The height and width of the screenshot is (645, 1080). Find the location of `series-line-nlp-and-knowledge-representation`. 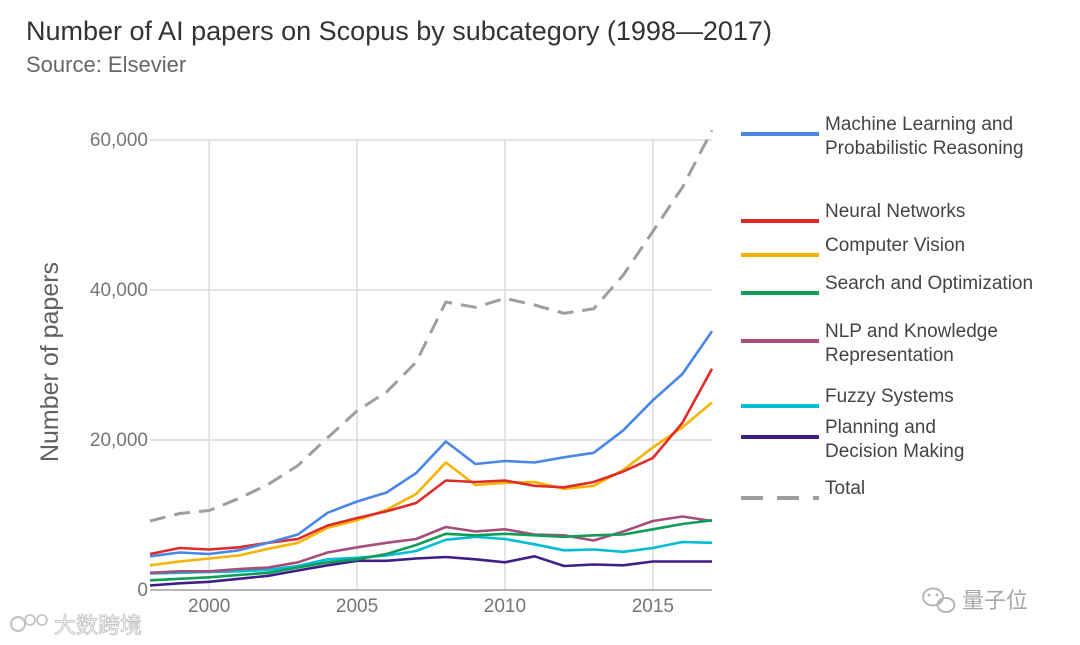

series-line-nlp-and-knowledge-representation is located at coordinates (431, 545).